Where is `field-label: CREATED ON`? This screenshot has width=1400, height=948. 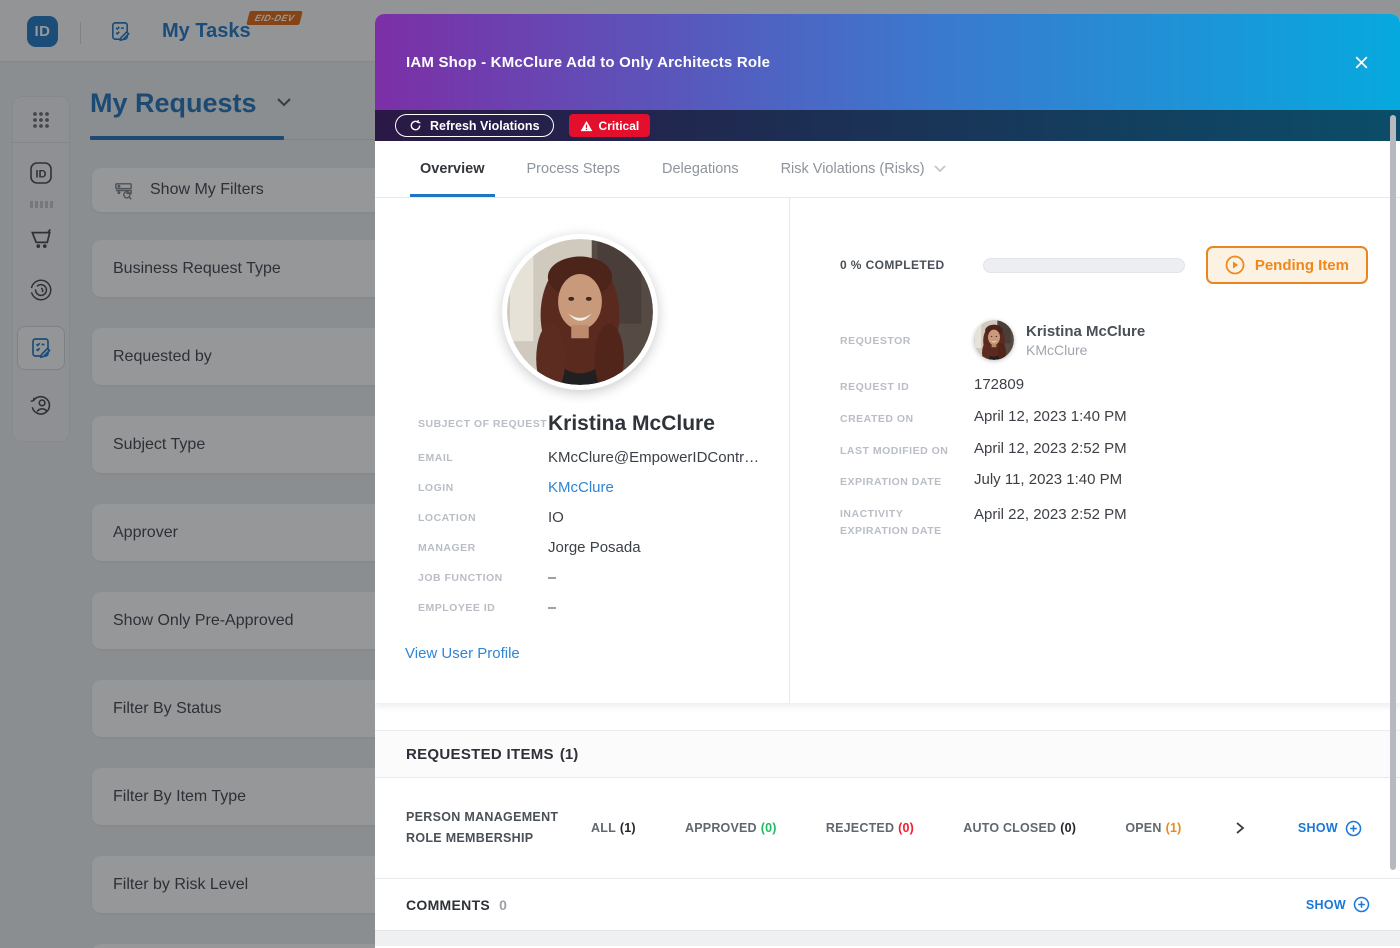
field-label: CREATED ON is located at coordinates (877, 418).